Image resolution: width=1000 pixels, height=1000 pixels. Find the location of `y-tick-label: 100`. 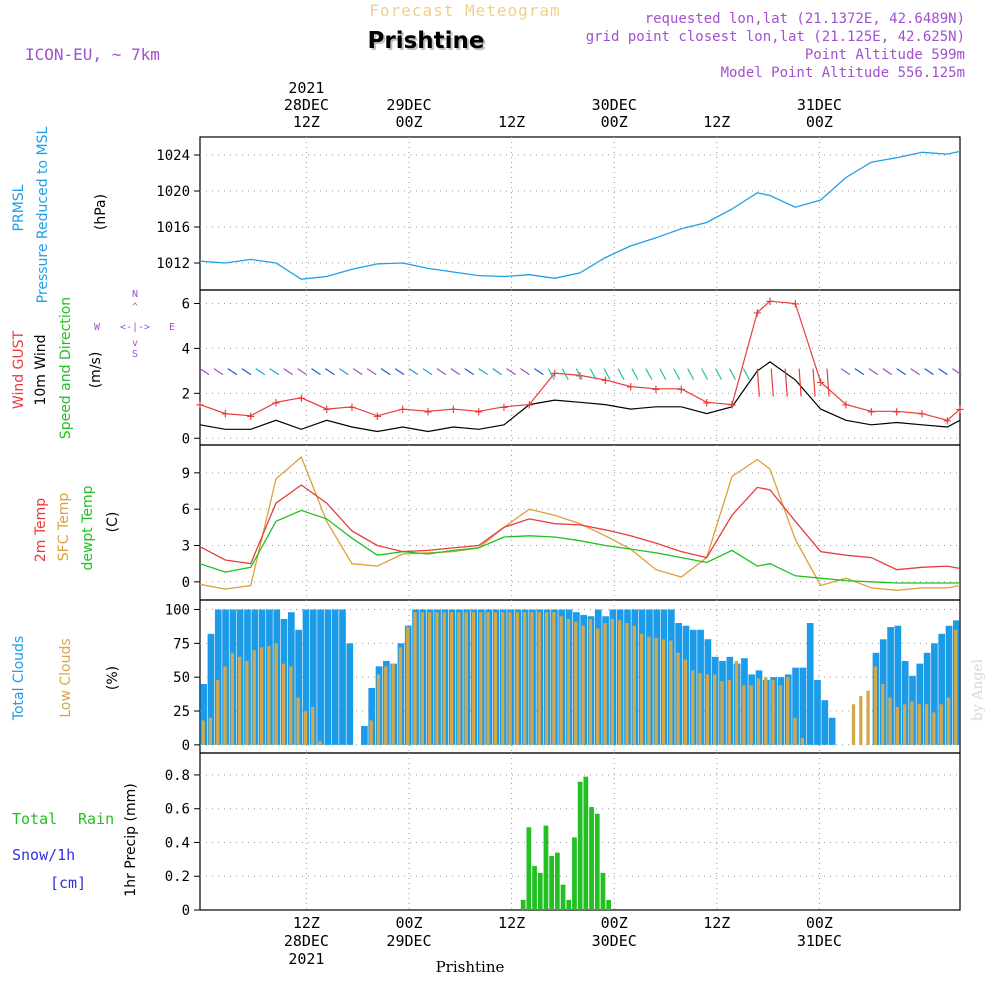

y-tick-label: 100 is located at coordinates (177, 610).